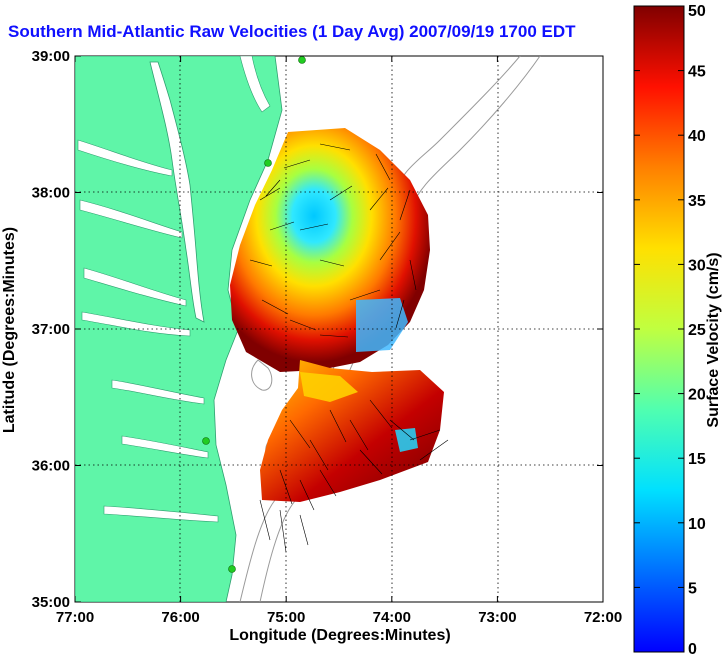 The height and width of the screenshot is (659, 724). Describe the element at coordinates (697, 395) in the screenshot. I see `colorbar-tick-label: 20` at that location.